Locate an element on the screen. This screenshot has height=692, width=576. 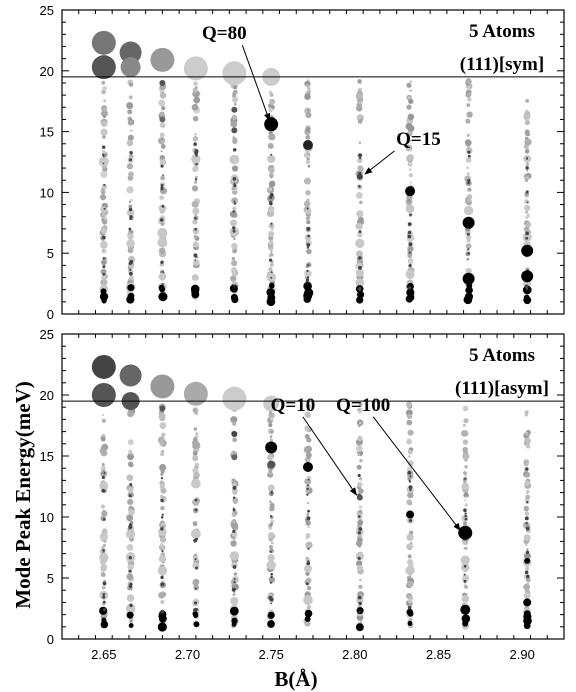
y-tick-label: 10 is located at coordinates (47, 517).